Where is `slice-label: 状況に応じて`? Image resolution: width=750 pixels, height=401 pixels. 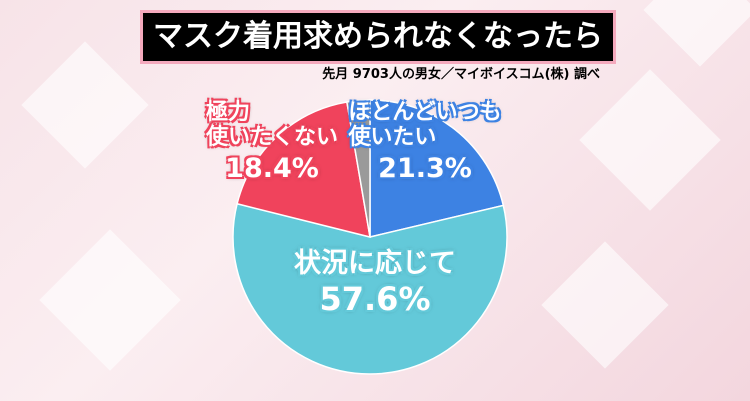 slice-label: 状況に応じて is located at coordinates (375, 263).